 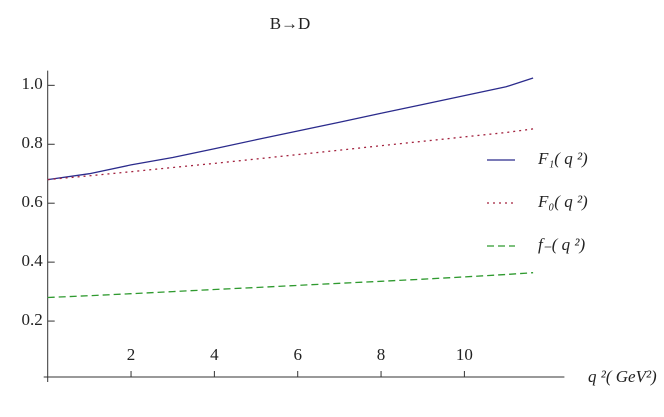 What do you see at coordinates (381, 354) in the screenshot?
I see `x-tick-label: 8` at bounding box center [381, 354].